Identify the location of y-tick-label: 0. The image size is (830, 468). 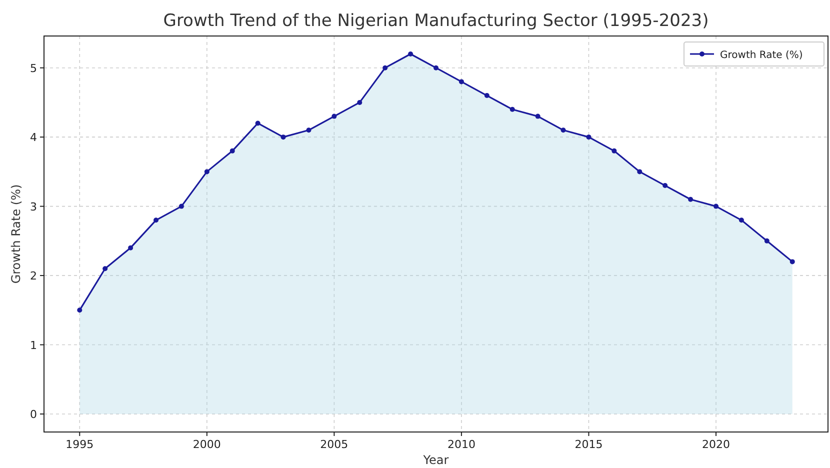
(33, 414).